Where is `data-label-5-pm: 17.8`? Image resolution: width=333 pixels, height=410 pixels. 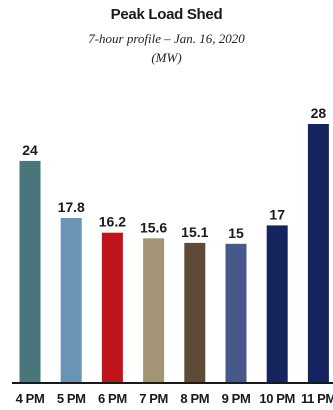 data-label-5-pm: 17.8 is located at coordinates (71, 207).